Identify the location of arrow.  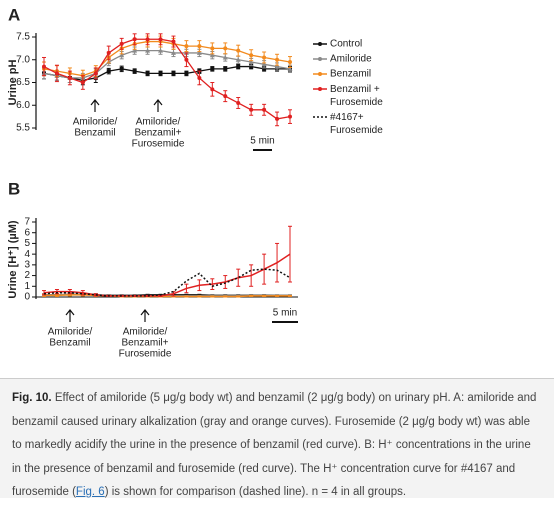
(70, 315).